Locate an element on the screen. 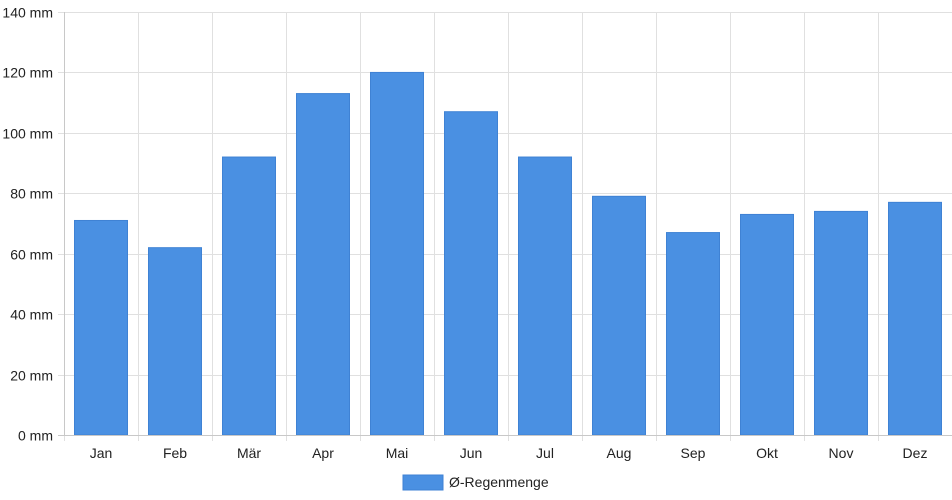 Image resolution: width=952 pixels, height=500 pixels. legend: Ø-Regenmenge is located at coordinates (475, 482).